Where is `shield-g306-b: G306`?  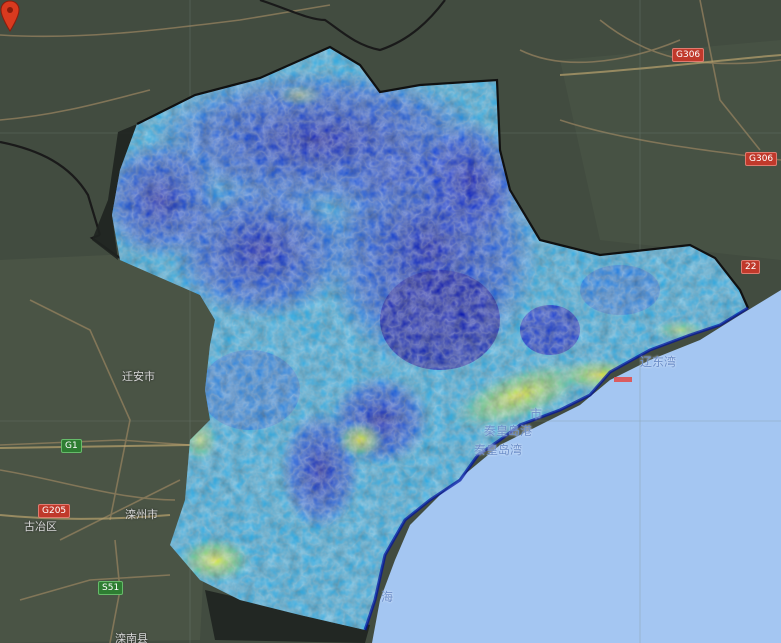
shield-g306-b: G306 is located at coordinates (761, 159).